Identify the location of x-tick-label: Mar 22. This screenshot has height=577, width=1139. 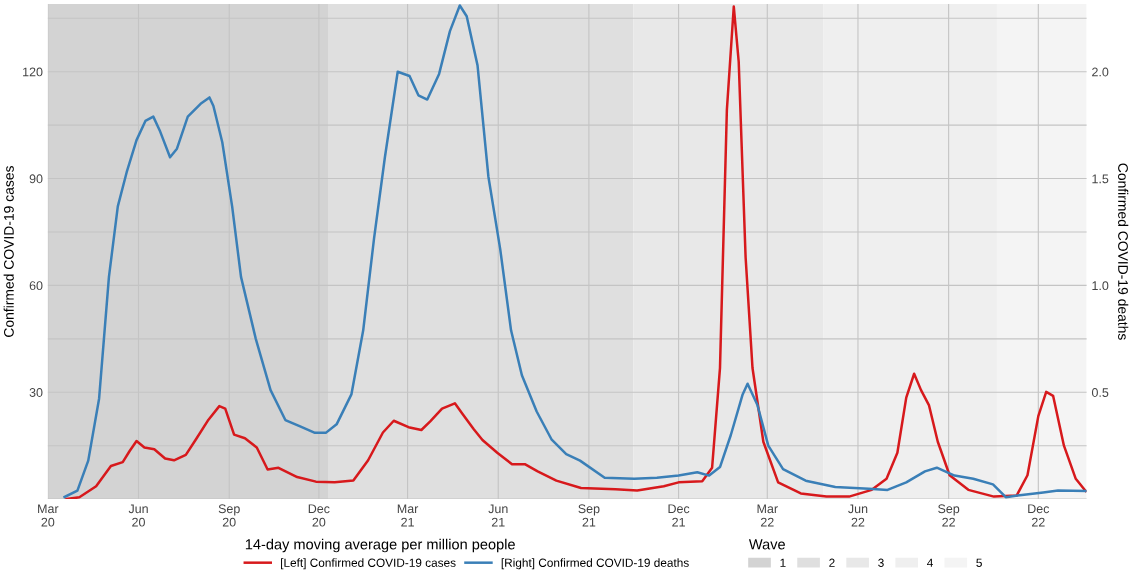
(767, 515).